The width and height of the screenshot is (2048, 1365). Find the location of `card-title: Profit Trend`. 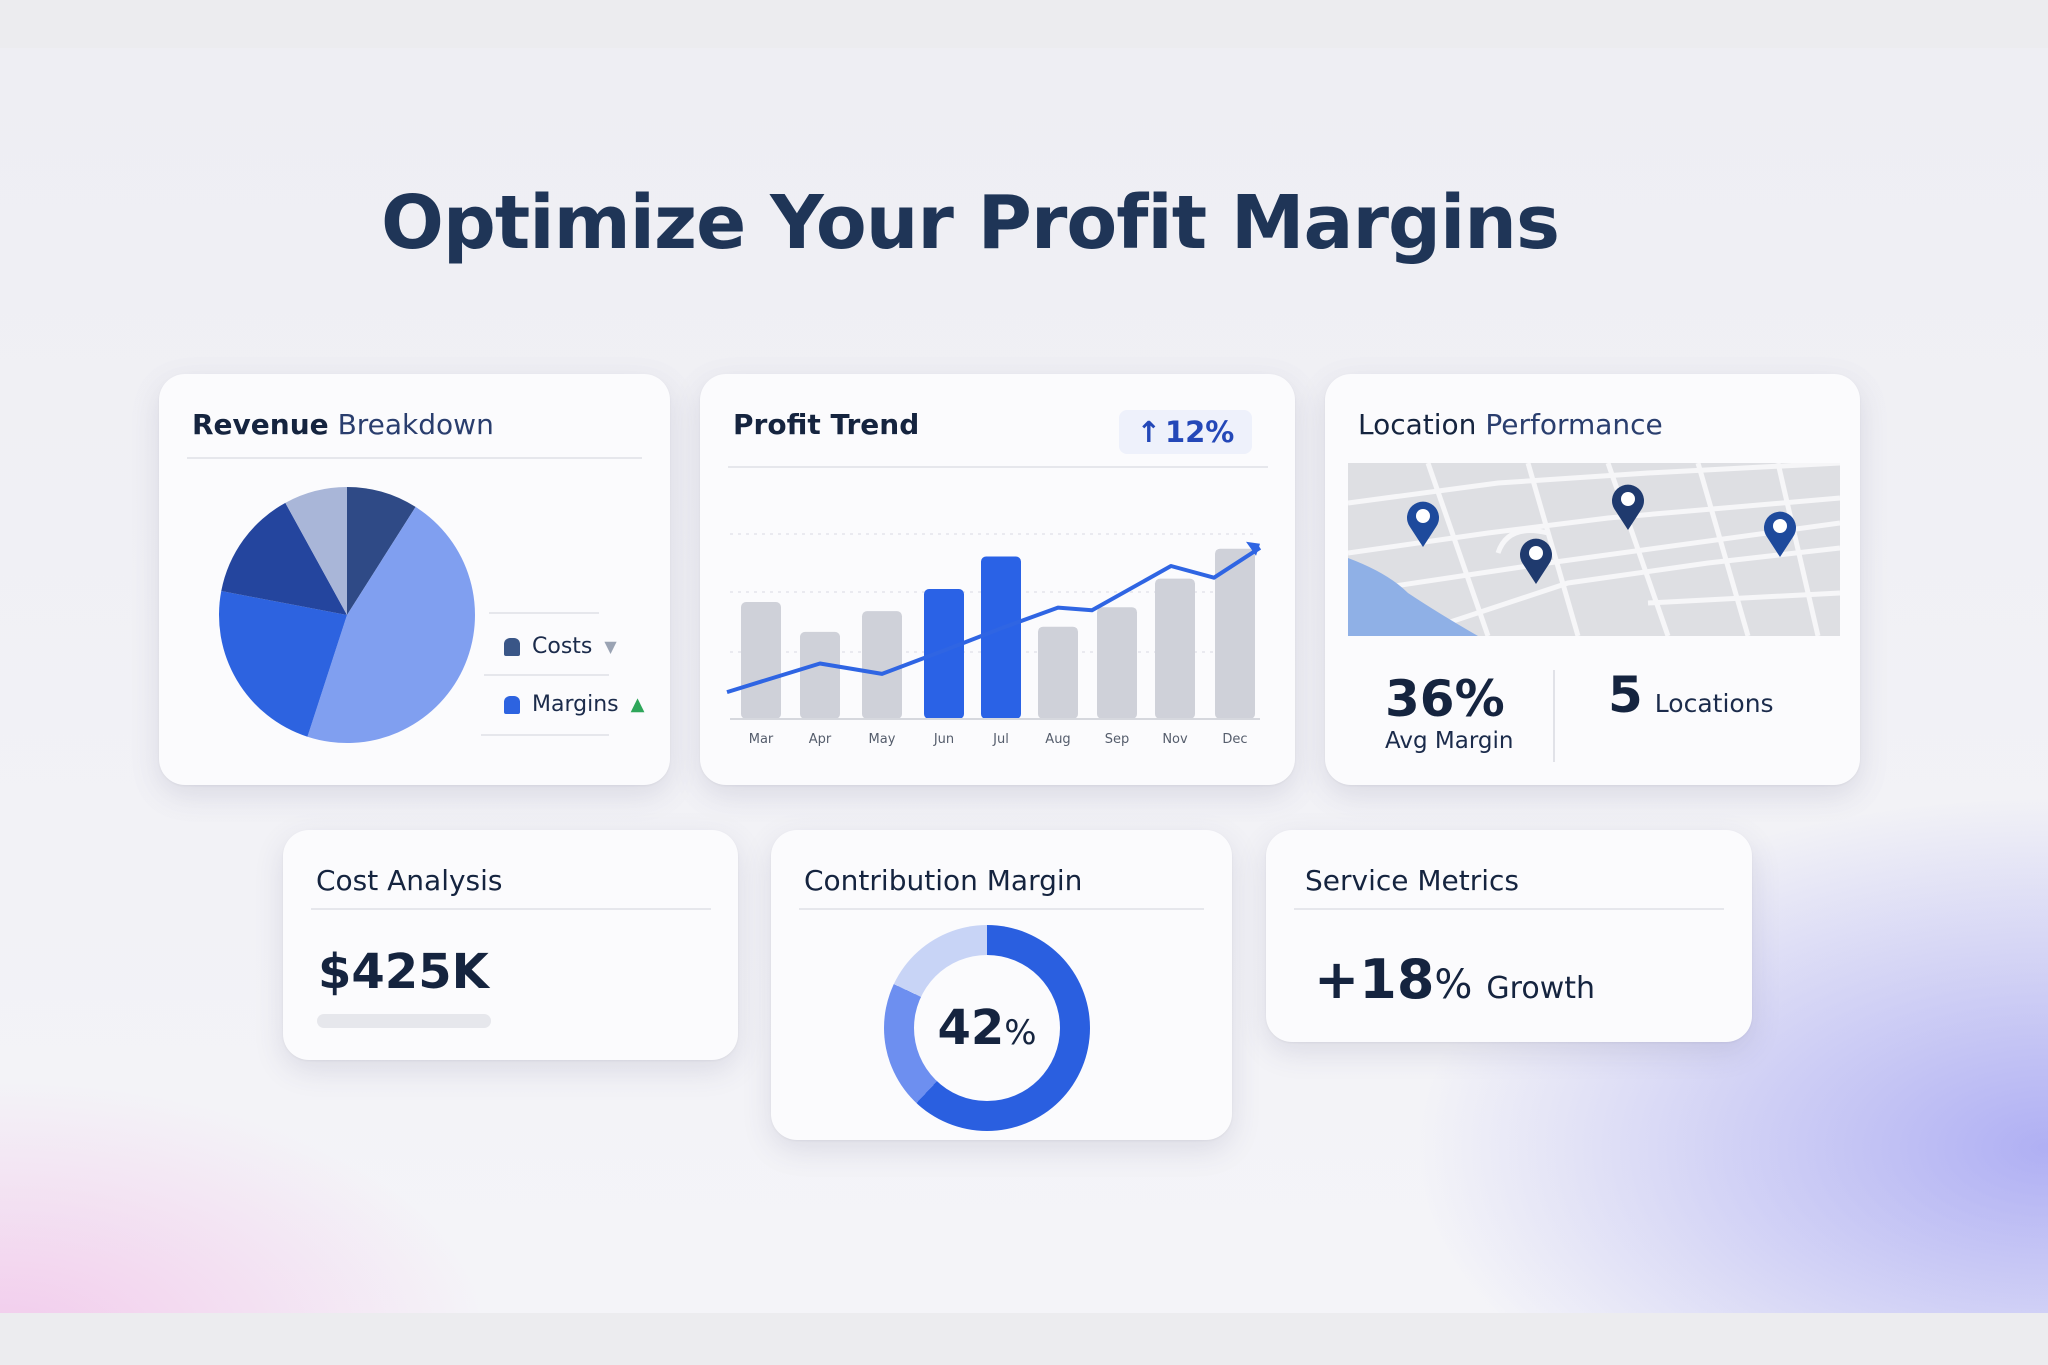

card-title: Profit Trend is located at coordinates (826, 424).